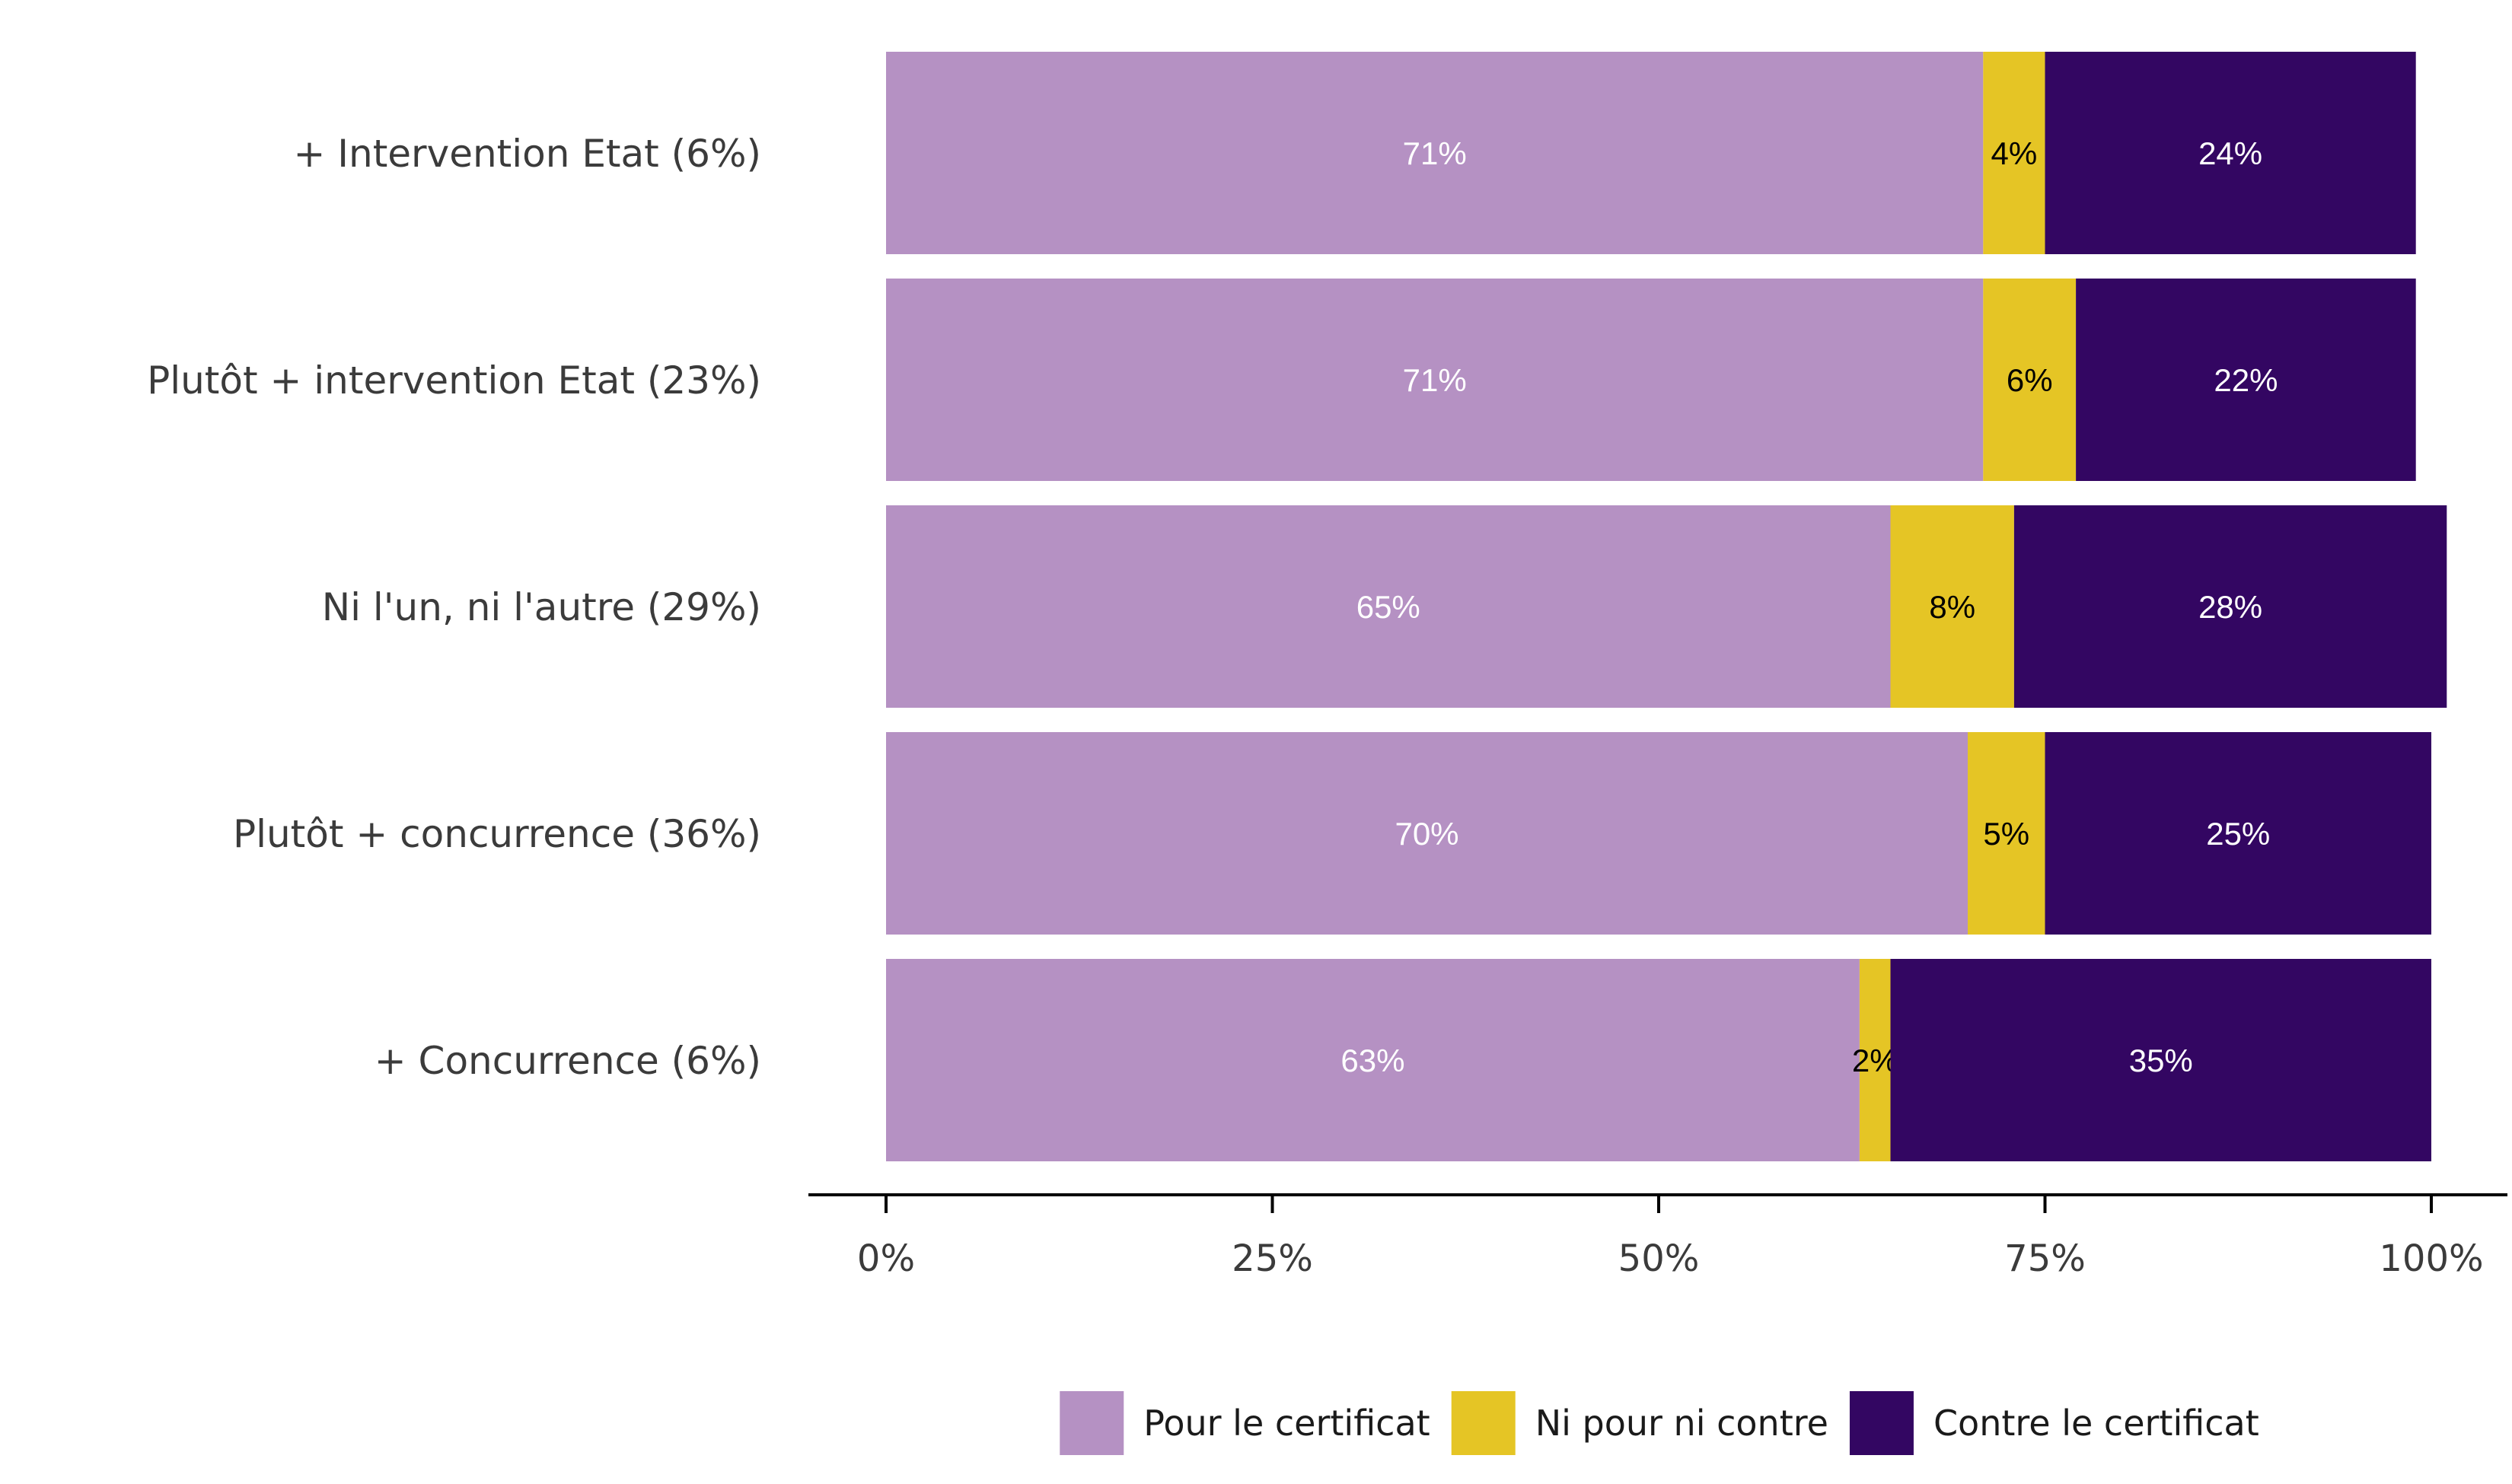  I want to click on data-label-contre-le-certificat-4: 25%, so click(2238, 834).